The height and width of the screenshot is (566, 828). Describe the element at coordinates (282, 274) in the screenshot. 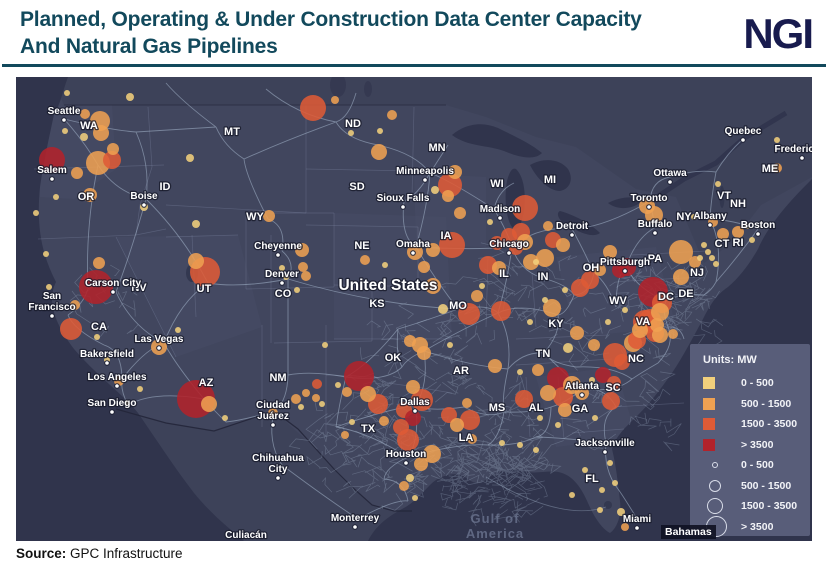

I see `svg-text: Denver` at that location.